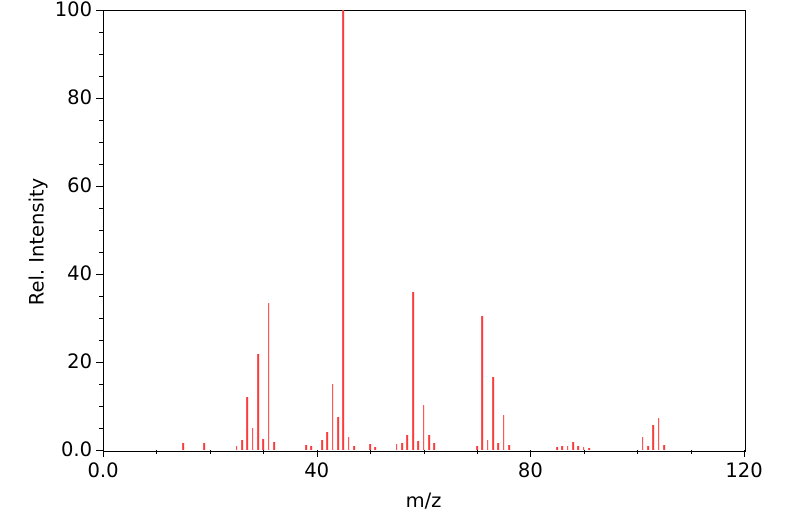 The image size is (799, 516). What do you see at coordinates (423, 500) in the screenshot?
I see `x-axis-title: m/z` at bounding box center [423, 500].